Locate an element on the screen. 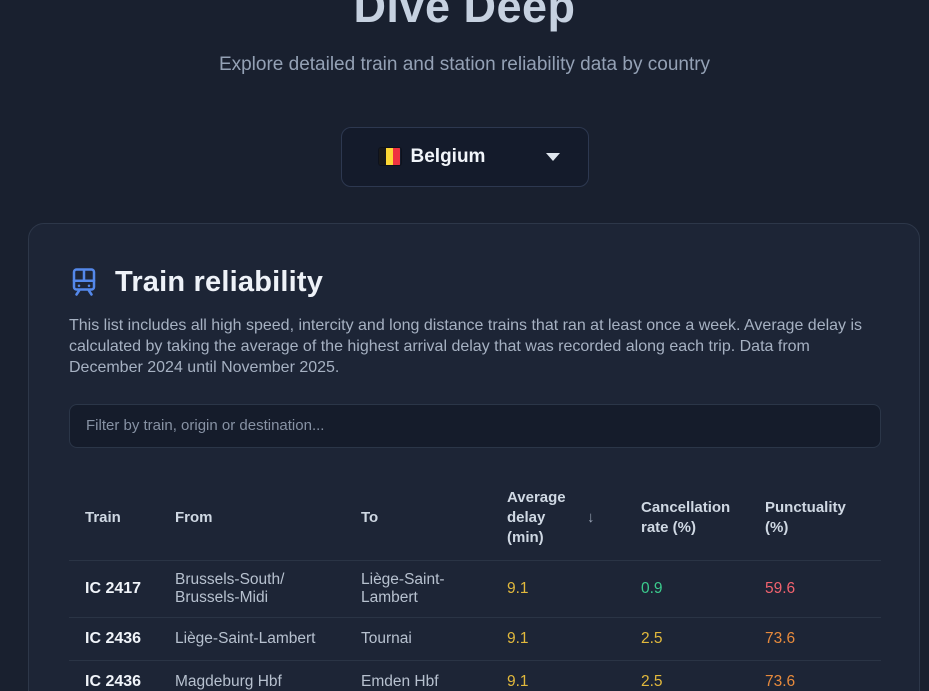 The image size is (929, 691). column-header-train: Train is located at coordinates (114, 518).